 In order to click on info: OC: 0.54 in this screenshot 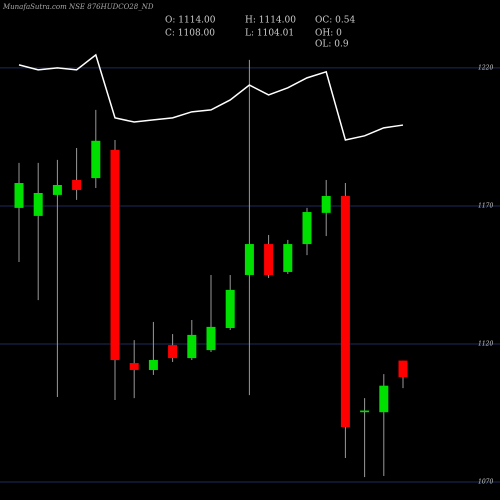, I will do `click(335, 21)`.